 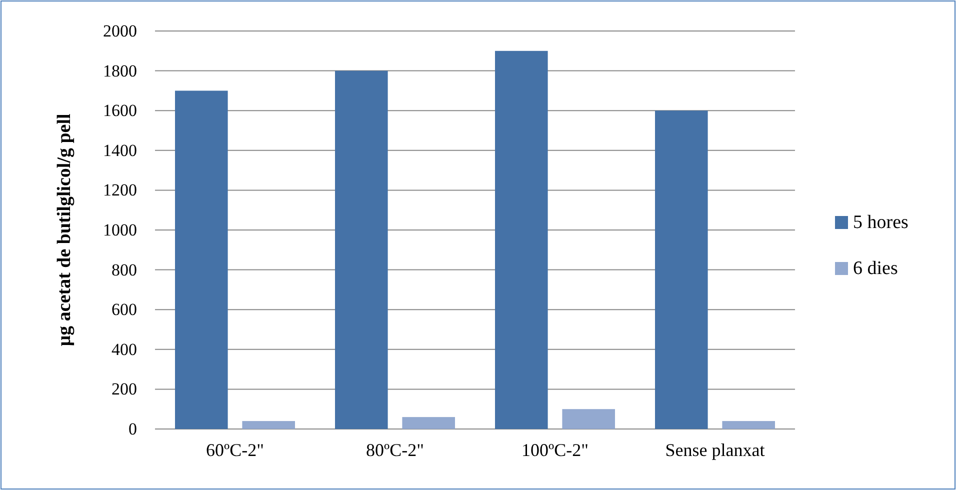 What do you see at coordinates (120, 190) in the screenshot?
I see `y-tick-label: 1200` at bounding box center [120, 190].